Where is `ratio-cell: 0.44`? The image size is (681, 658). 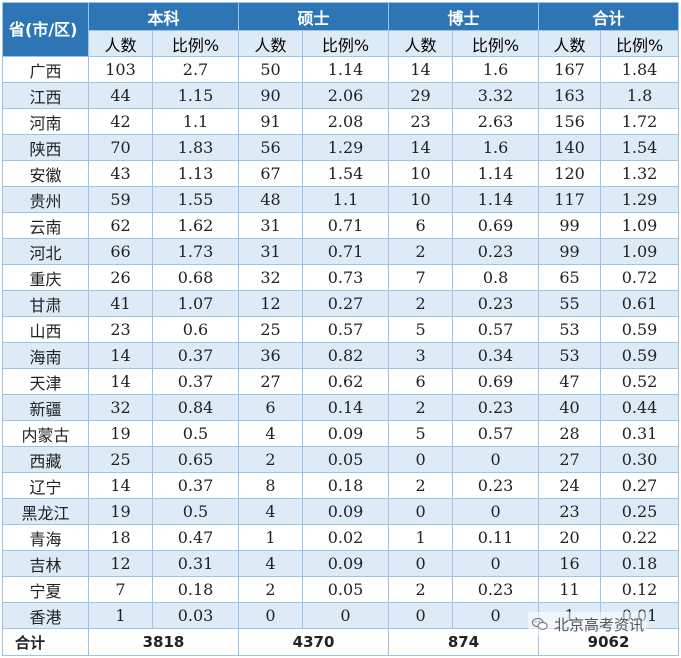 ratio-cell: 0.44 is located at coordinates (640, 407).